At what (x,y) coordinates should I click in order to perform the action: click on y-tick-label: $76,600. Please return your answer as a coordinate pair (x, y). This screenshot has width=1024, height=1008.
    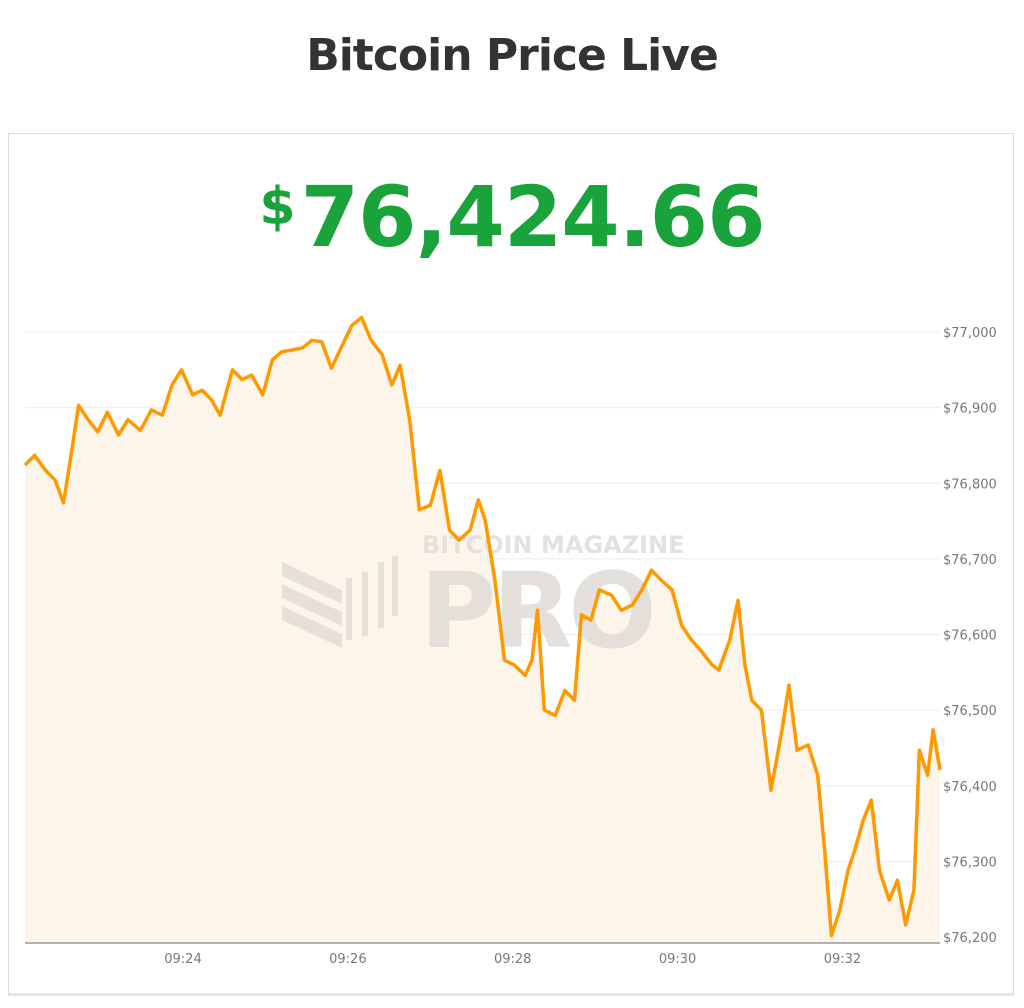
    Looking at the image, I should click on (970, 636).